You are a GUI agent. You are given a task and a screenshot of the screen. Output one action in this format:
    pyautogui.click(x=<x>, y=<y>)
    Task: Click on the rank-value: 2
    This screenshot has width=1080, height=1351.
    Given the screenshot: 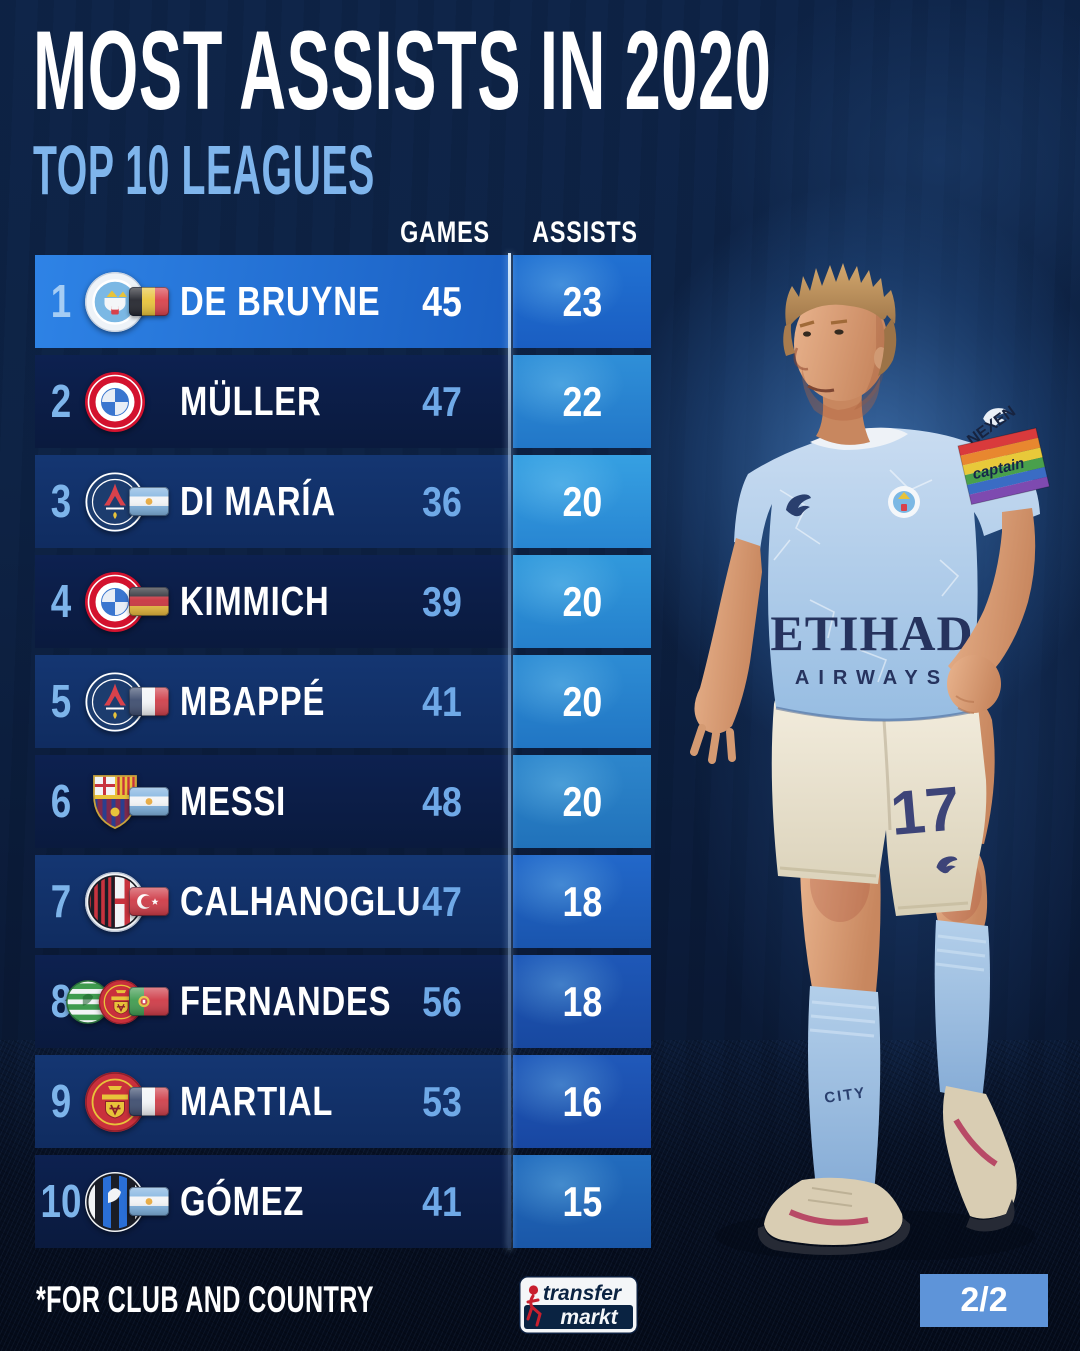 What is the action you would take?
    pyautogui.click(x=61, y=401)
    